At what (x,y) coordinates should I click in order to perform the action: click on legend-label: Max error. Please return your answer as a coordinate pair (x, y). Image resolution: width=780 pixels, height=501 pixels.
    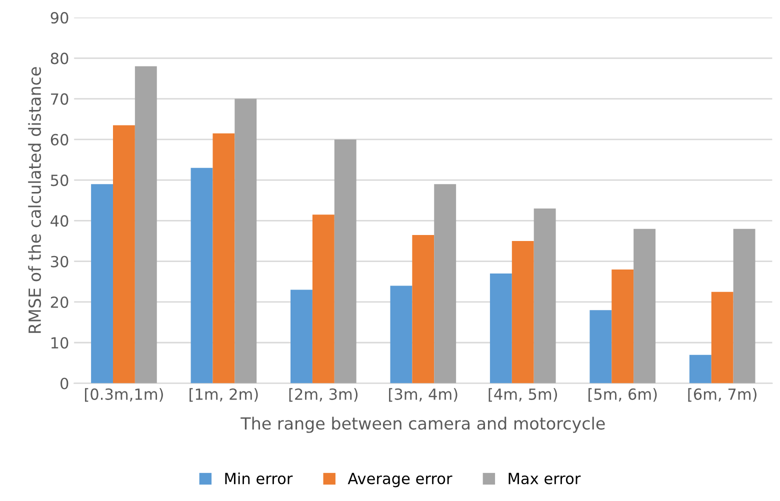
    Looking at the image, I should click on (544, 478).